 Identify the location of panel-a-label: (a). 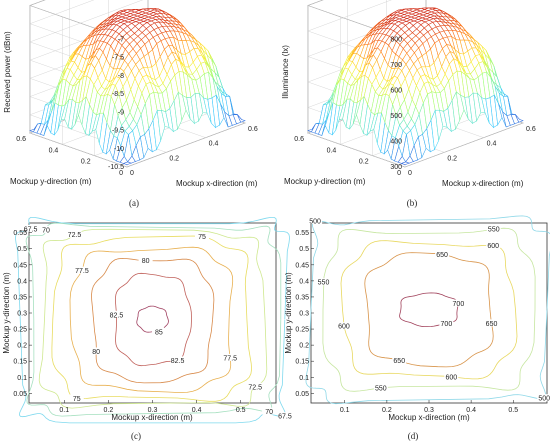
(134, 203).